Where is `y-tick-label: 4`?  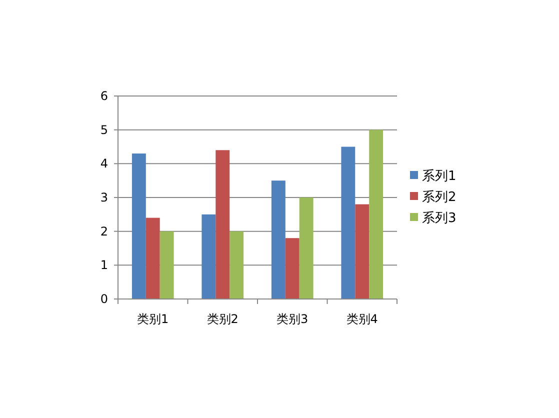 y-tick-label: 4 is located at coordinates (104, 163).